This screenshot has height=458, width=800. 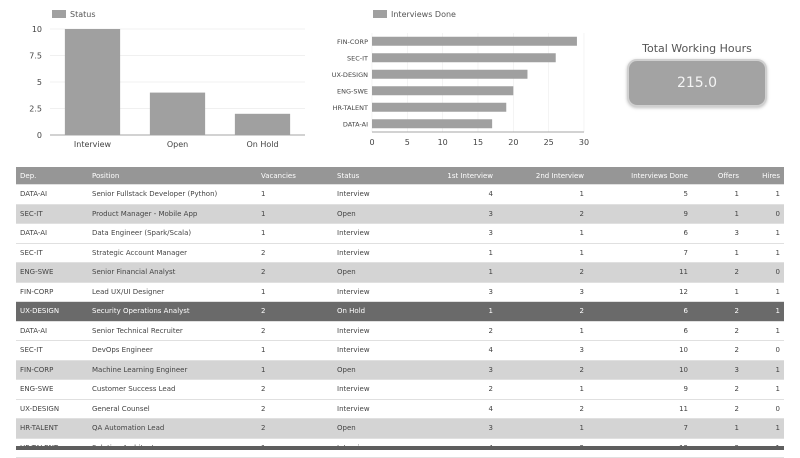 I want to click on status-x-label: On Hold, so click(x=262, y=144).